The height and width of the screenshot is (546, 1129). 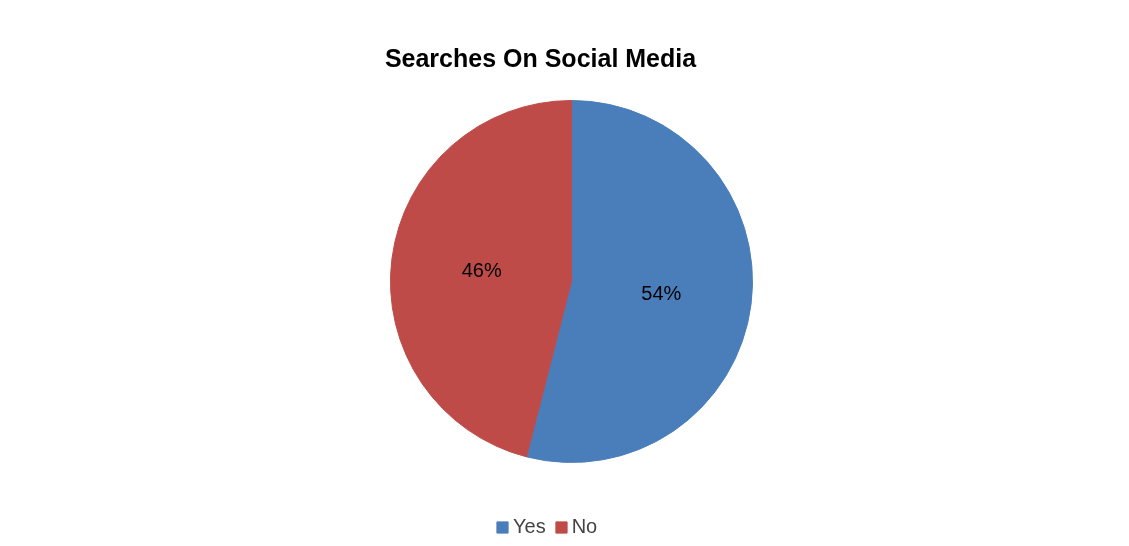 I want to click on data-label: 46%, so click(x=481, y=270).